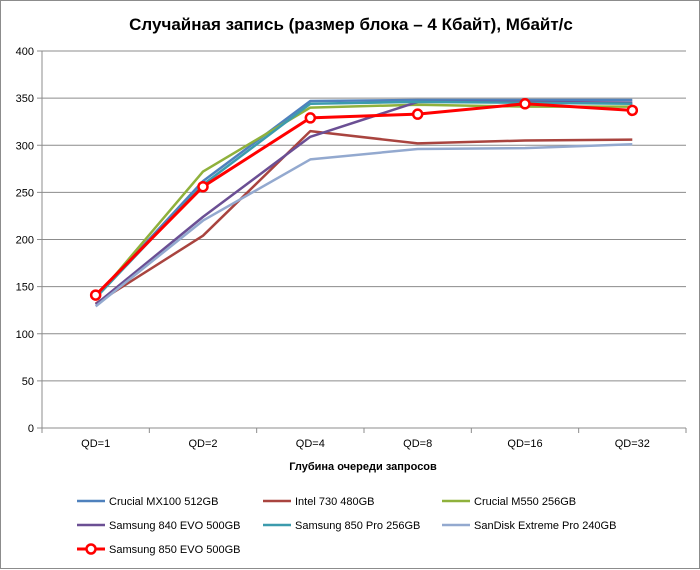 Image resolution: width=700 pixels, height=570 pixels. I want to click on y-tick-label: 200, so click(25, 241).